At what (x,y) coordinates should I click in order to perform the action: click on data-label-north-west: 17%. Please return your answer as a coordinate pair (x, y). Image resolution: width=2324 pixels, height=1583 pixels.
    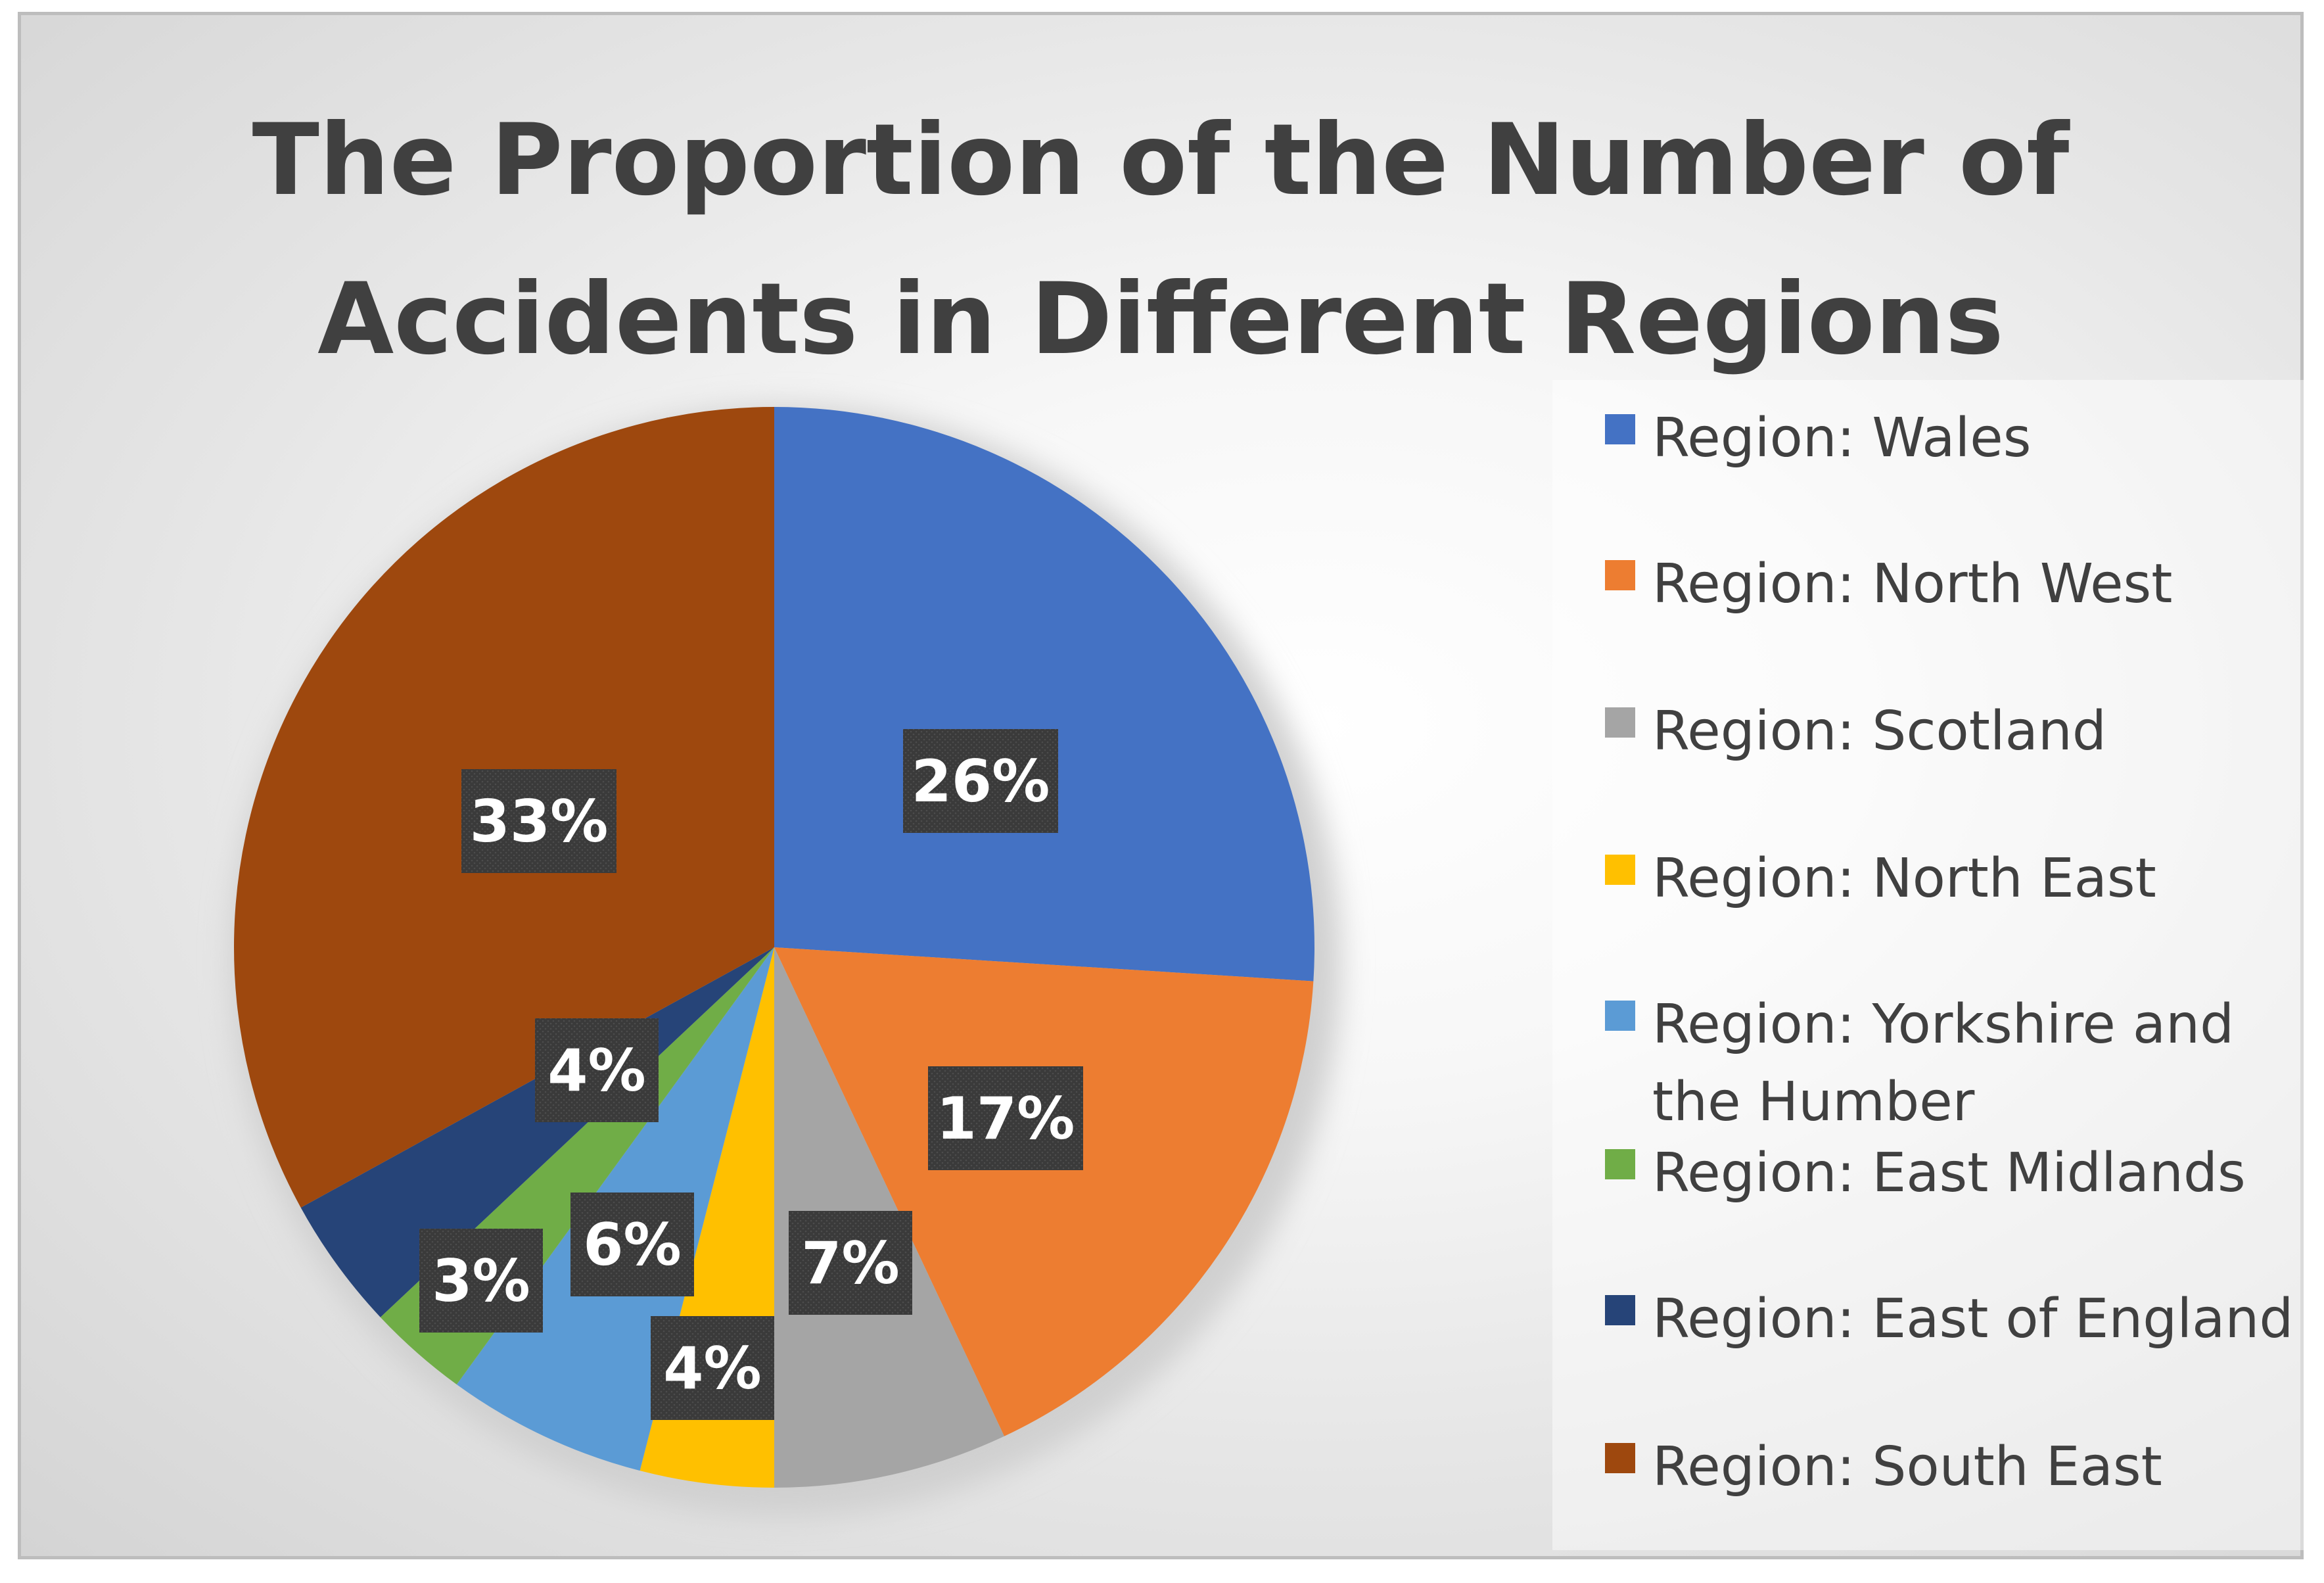
    Looking at the image, I should click on (1006, 1118).